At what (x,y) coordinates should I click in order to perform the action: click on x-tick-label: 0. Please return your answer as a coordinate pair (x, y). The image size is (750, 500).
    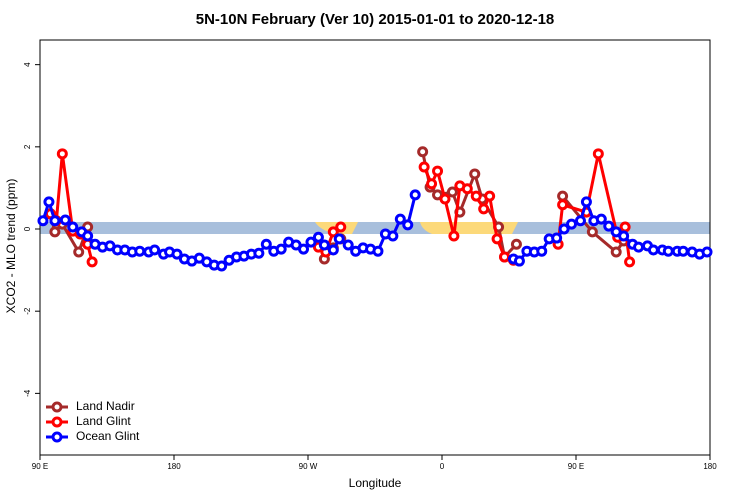
    Looking at the image, I should click on (442, 466).